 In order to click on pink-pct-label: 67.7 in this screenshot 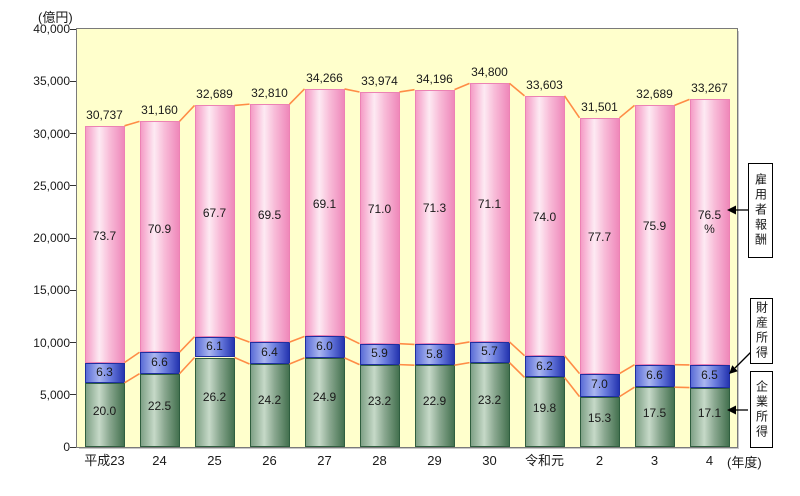, I will do `click(214, 213)`.